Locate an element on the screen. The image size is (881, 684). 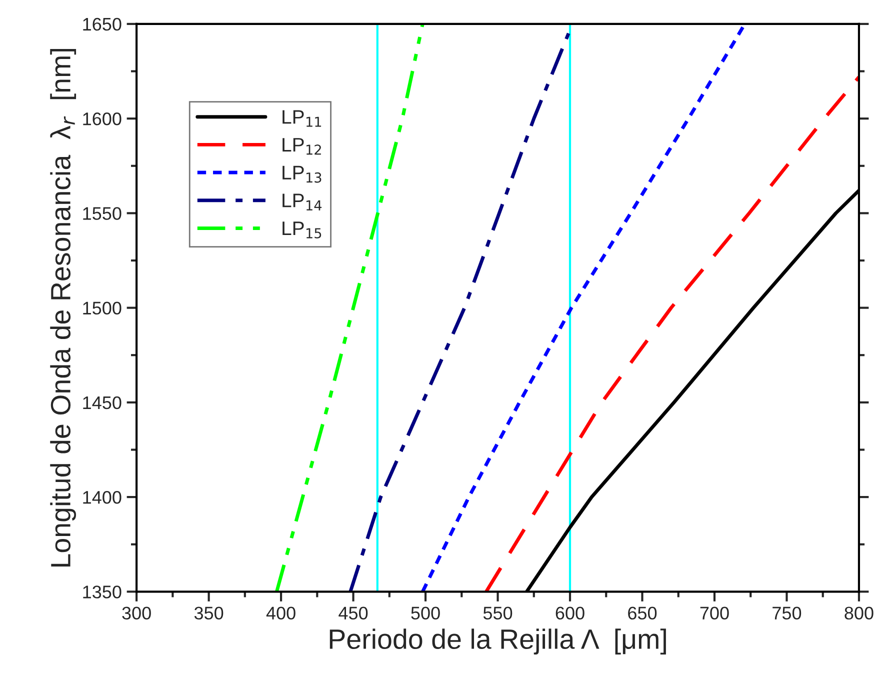
x-tick-label: 300 is located at coordinates (136, 613).